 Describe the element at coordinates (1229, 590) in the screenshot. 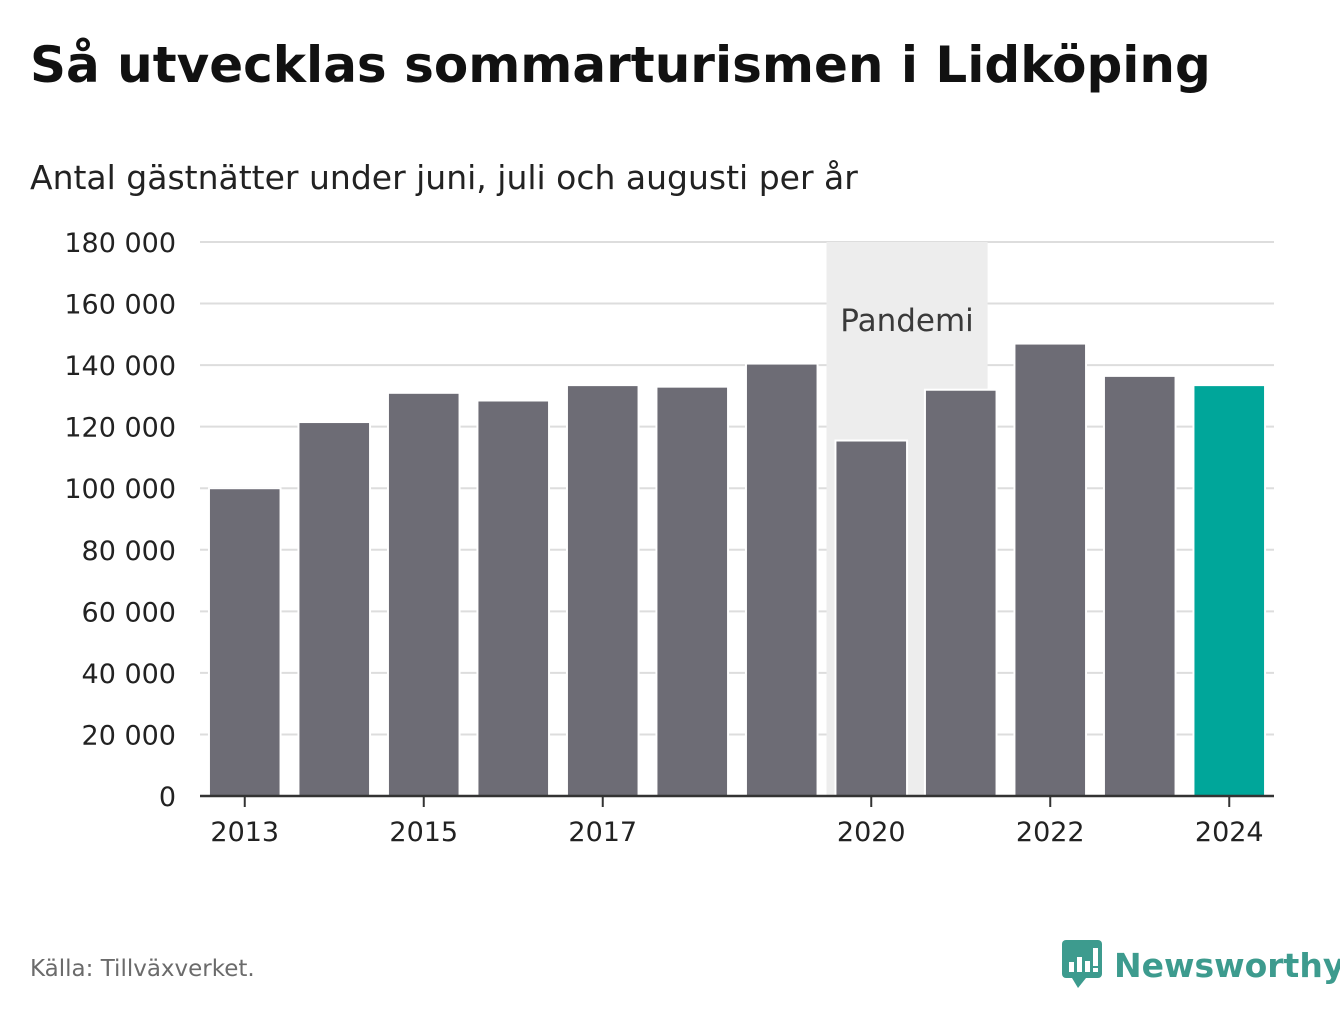

I see `bar-highlight` at that location.